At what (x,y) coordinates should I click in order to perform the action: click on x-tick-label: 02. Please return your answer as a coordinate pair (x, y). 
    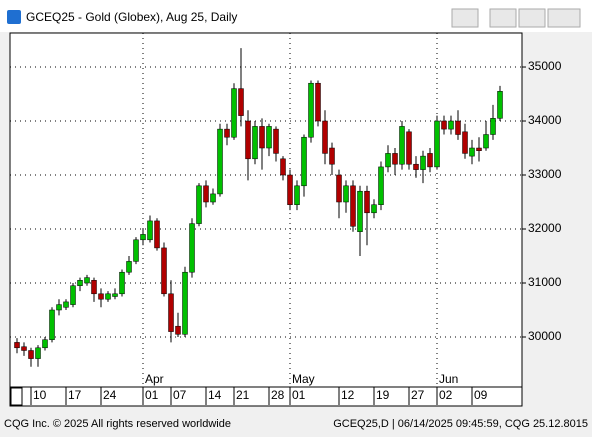
    Looking at the image, I should click on (446, 395).